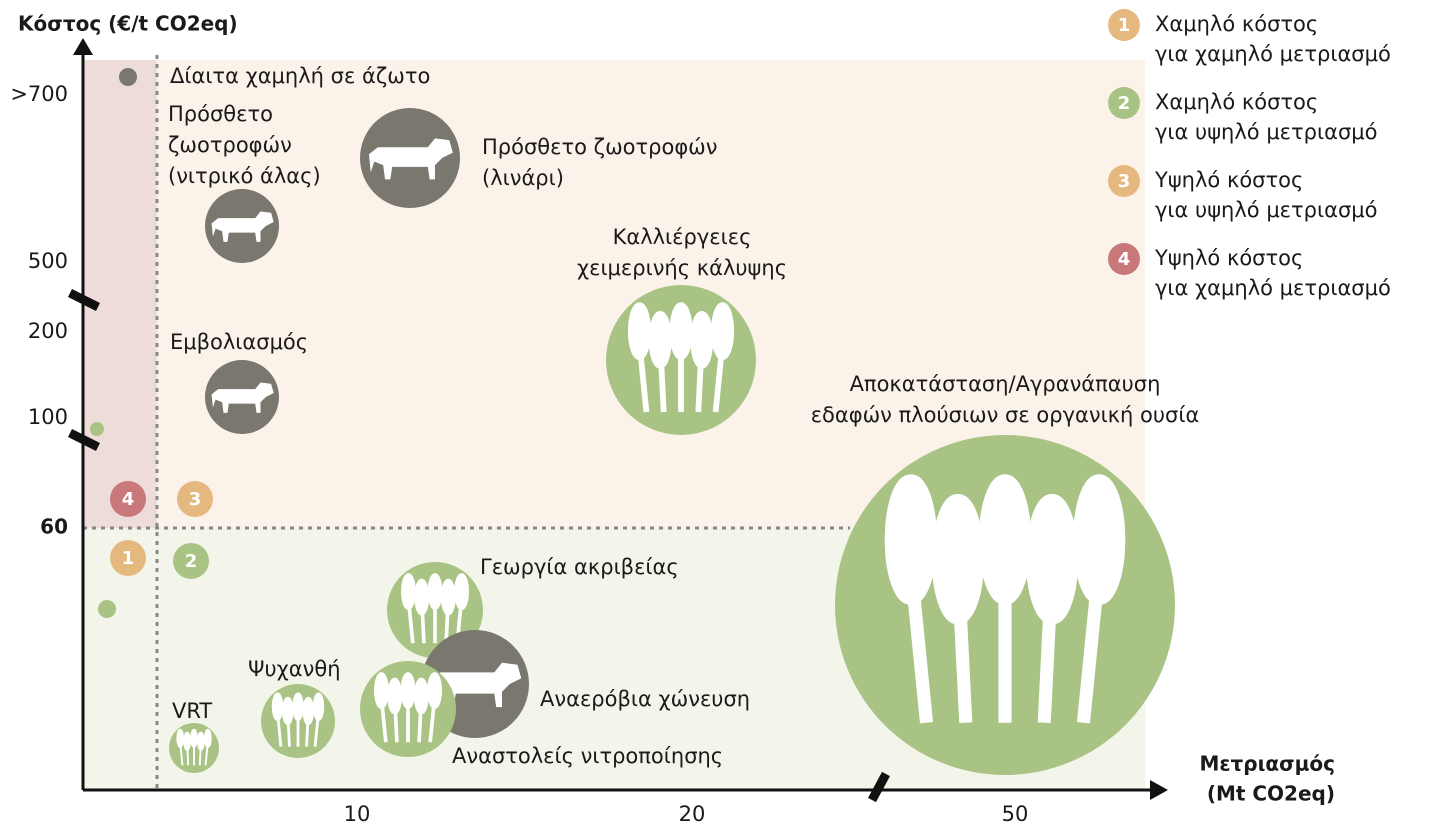 The width and height of the screenshot is (1435, 830). I want to click on bubble-label: (νιτρικό άλας), so click(244, 176).